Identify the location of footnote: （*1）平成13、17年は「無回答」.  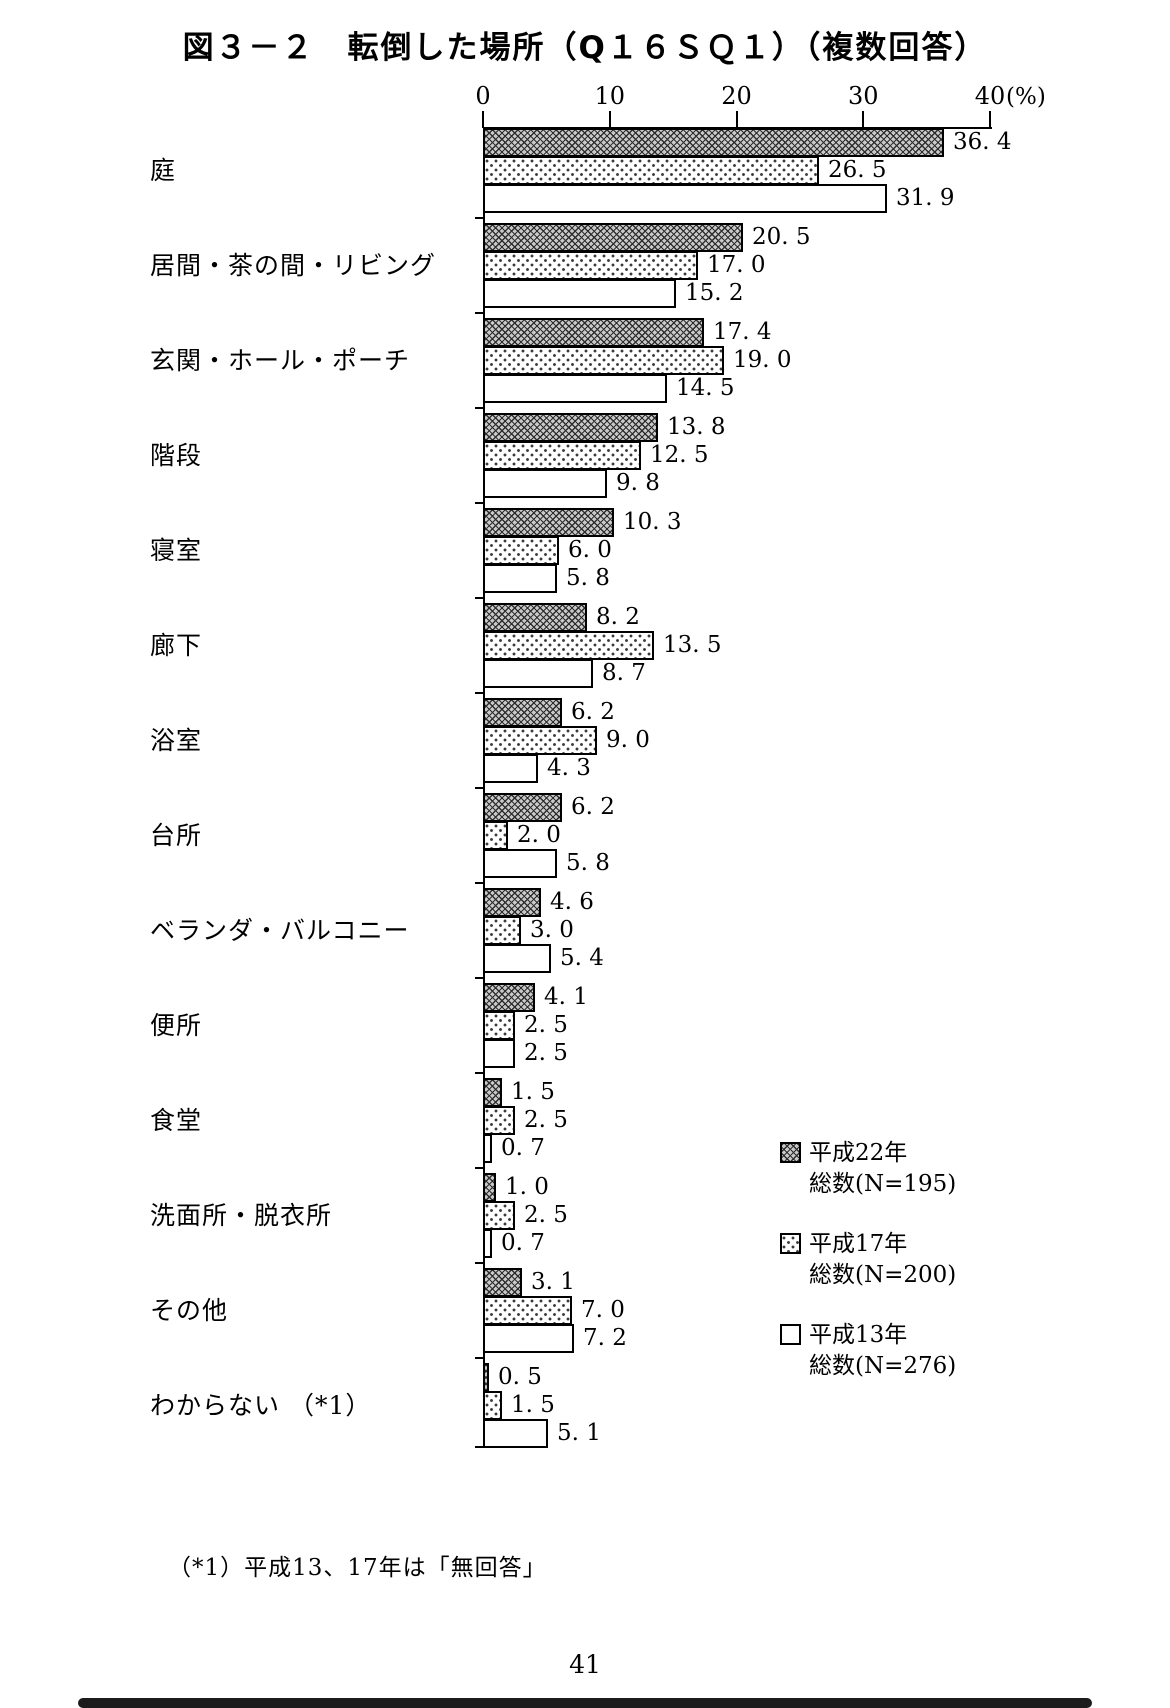
(357, 1568).